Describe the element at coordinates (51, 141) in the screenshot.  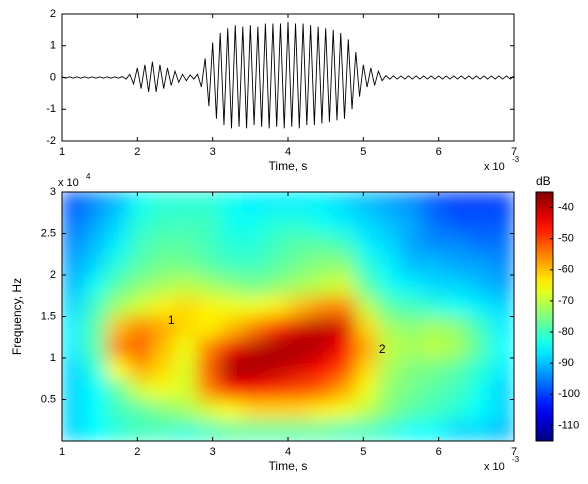
I see `y-tick-label: -2` at that location.